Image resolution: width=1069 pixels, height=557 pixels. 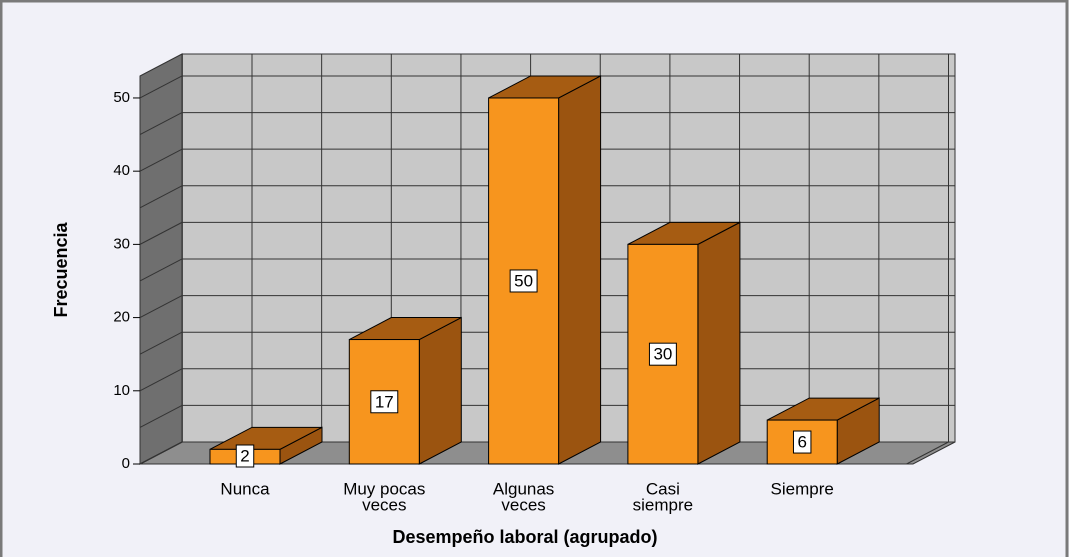 I want to click on value-label: 6, so click(x=801, y=442).